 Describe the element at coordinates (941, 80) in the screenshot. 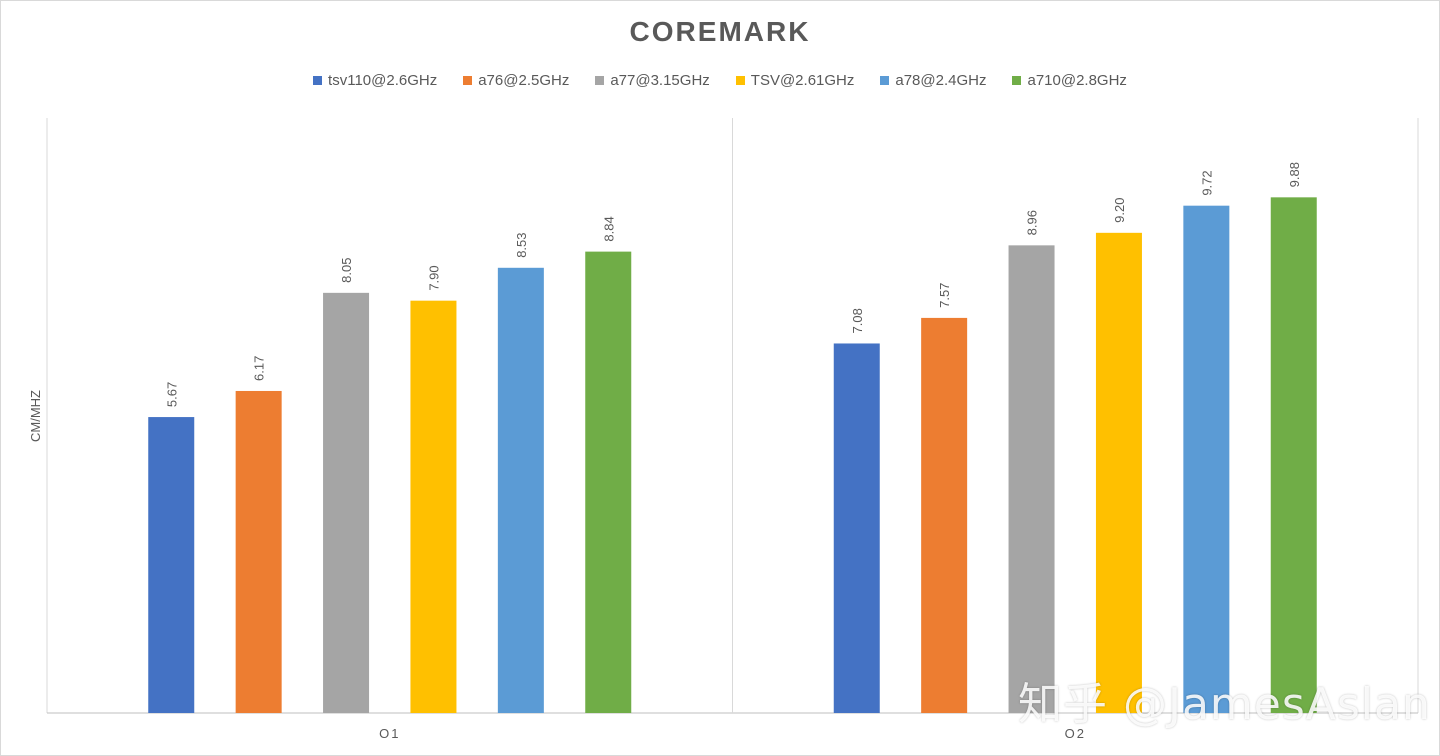

I see `legend-label: a78@2.4GHz` at that location.